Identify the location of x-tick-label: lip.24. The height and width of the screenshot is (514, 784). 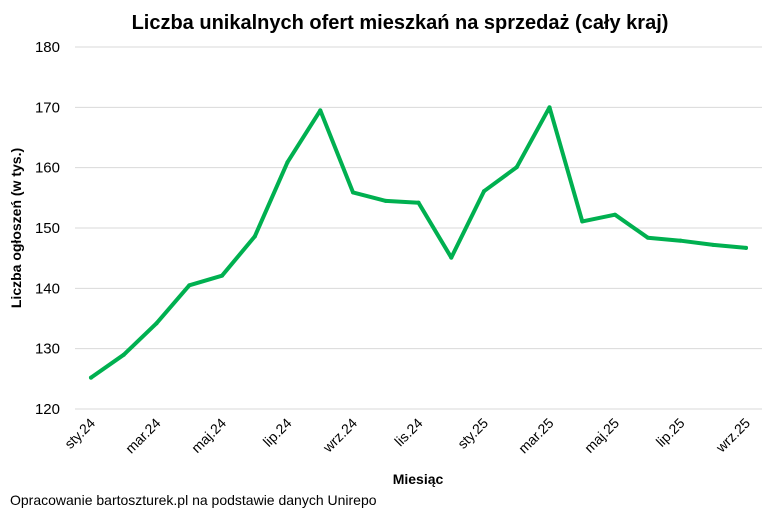
(277, 432).